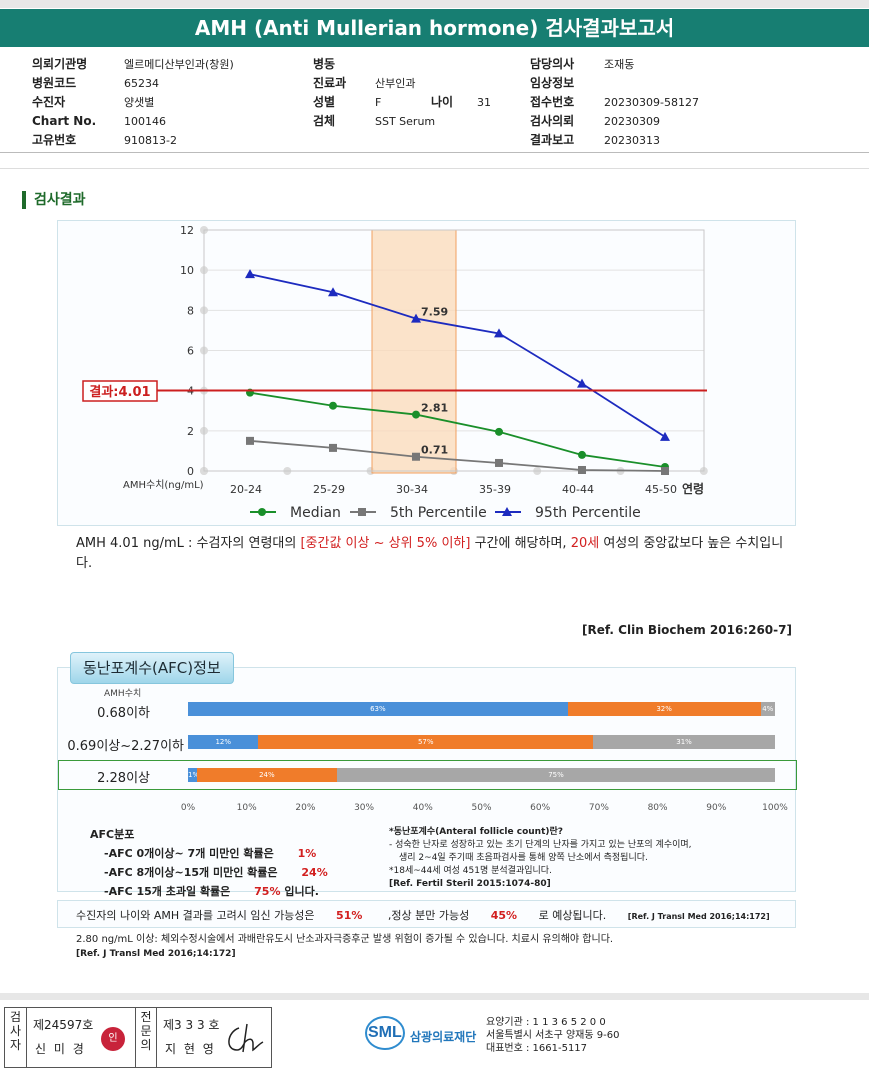  What do you see at coordinates (385, 543) in the screenshot?
I see `interp-range: [중간값 이상 ~ 상위 5% 이하]` at bounding box center [385, 543].